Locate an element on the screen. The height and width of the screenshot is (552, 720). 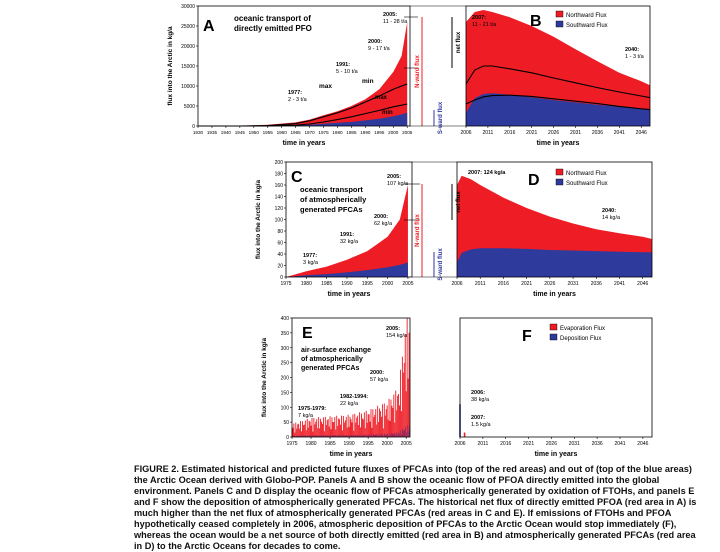
panel-a-southward-area is located at coordinates (303, 119).